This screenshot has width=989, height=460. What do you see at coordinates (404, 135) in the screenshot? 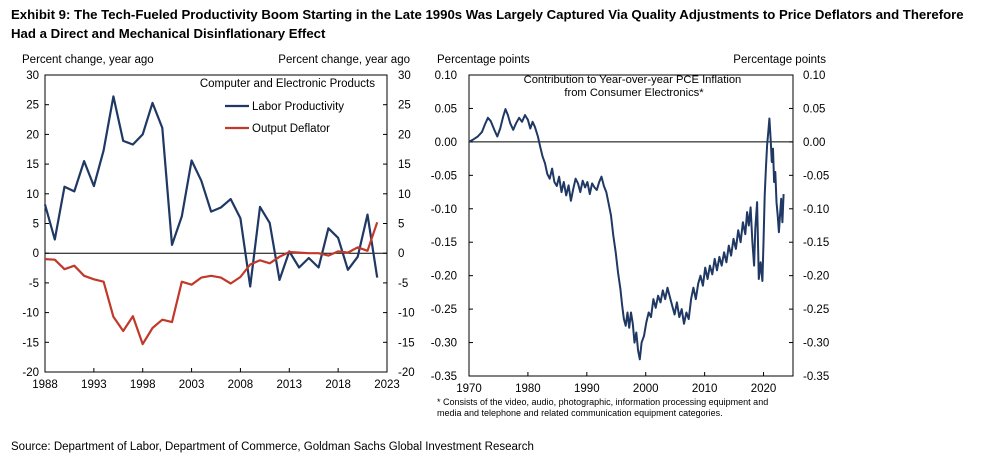
I see `left-ytick-label-right: 20` at bounding box center [404, 135].